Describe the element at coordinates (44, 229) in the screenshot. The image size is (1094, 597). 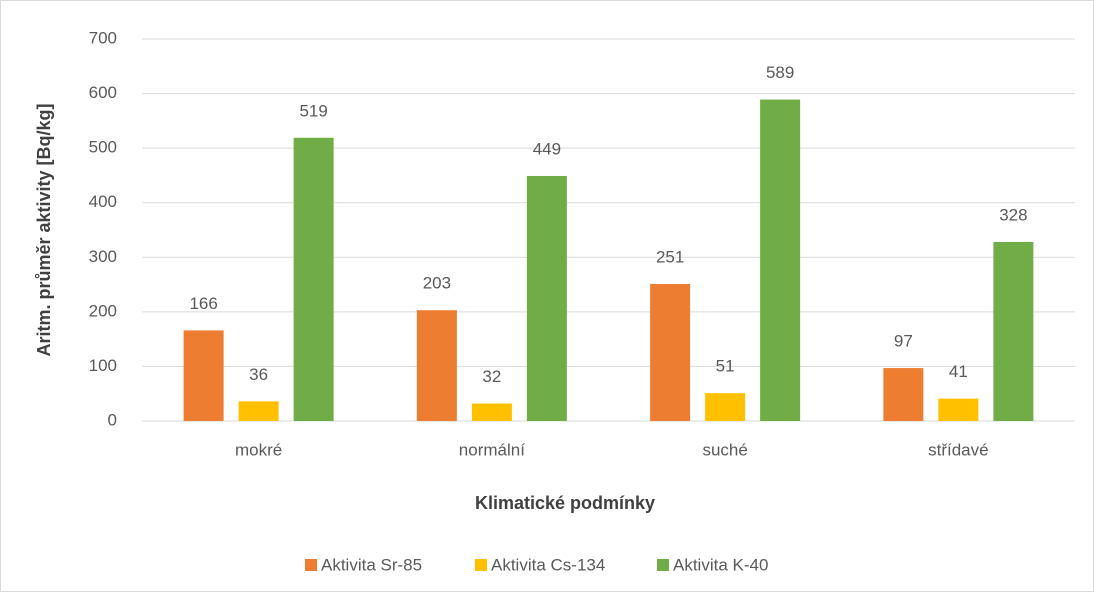
I see `y-axis-title: Aritm. průměr aktivity [Bq/kg]` at that location.